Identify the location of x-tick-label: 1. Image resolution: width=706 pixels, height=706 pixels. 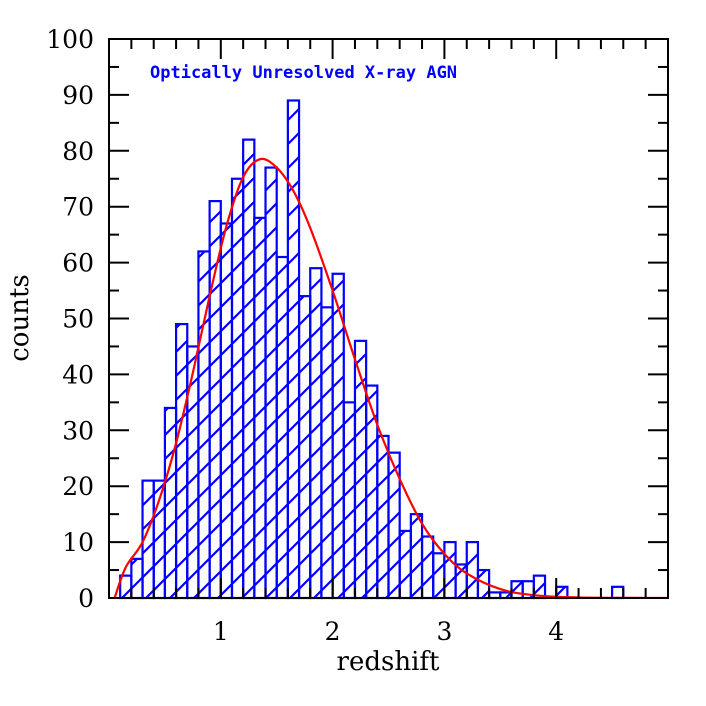
(221, 631).